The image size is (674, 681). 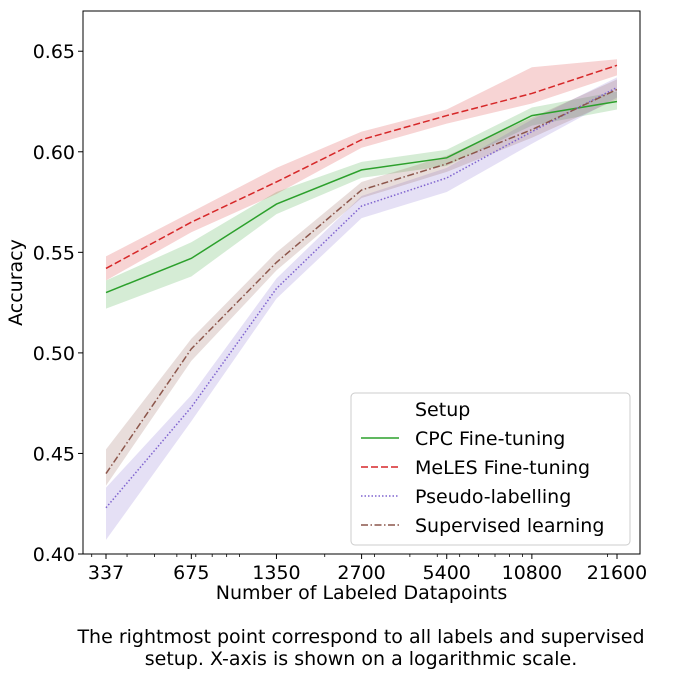 What do you see at coordinates (509, 526) in the screenshot?
I see `legend-entry-label: Supervised learning` at bounding box center [509, 526].